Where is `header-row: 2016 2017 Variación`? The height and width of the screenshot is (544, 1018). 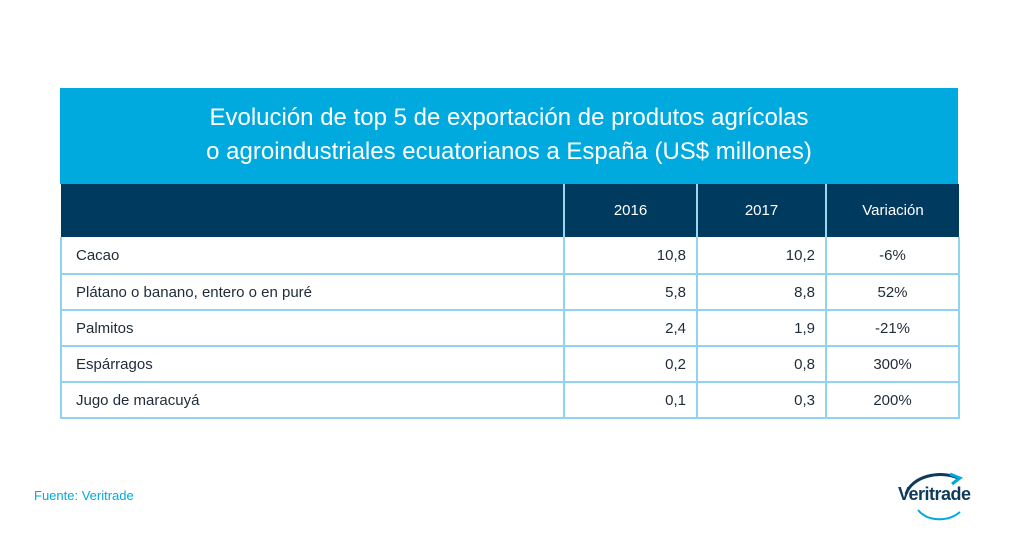 header-row: 2016 2017 Variación is located at coordinates (510, 210).